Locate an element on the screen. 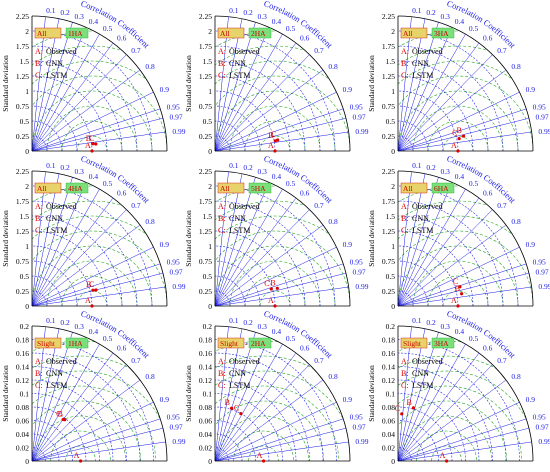 The height and width of the screenshot is (472, 550). point-A is located at coordinates (81, 461).